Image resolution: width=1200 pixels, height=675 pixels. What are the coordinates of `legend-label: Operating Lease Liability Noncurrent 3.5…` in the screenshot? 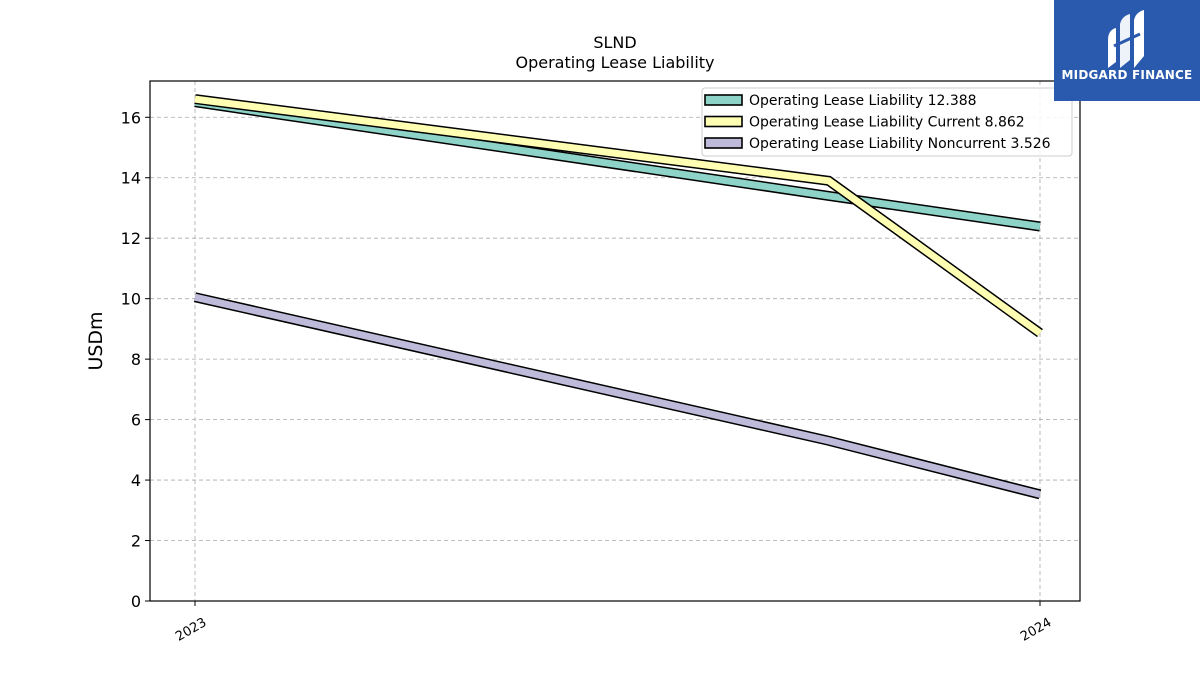 It's located at (900, 144).